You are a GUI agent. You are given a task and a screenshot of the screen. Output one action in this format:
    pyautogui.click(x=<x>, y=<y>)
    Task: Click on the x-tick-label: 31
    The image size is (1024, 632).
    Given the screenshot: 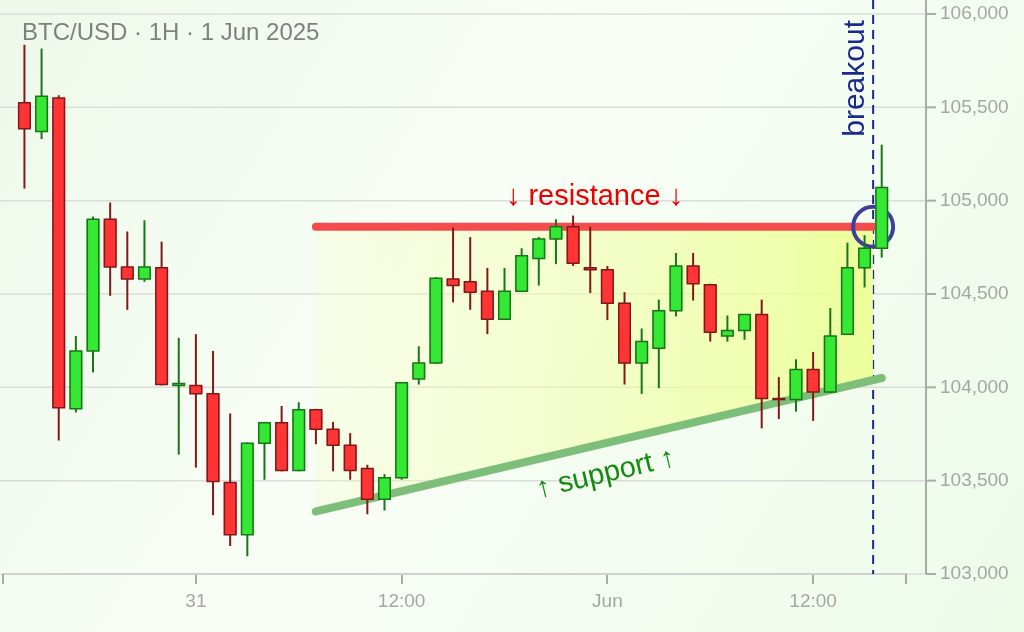 What is the action you would take?
    pyautogui.click(x=196, y=600)
    